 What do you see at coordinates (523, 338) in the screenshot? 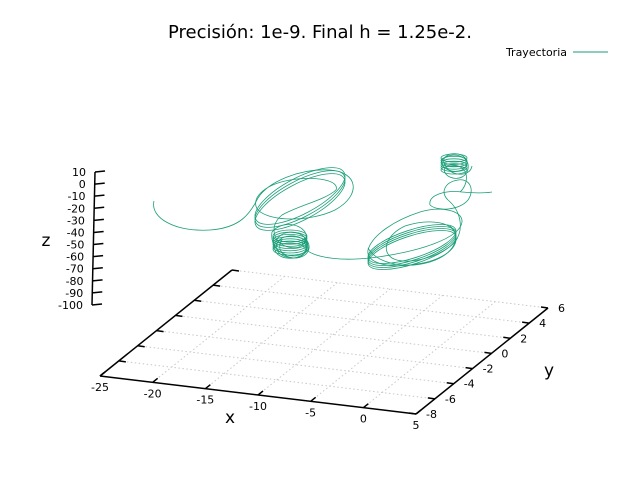
I see `y-tick-label: 2` at bounding box center [523, 338].